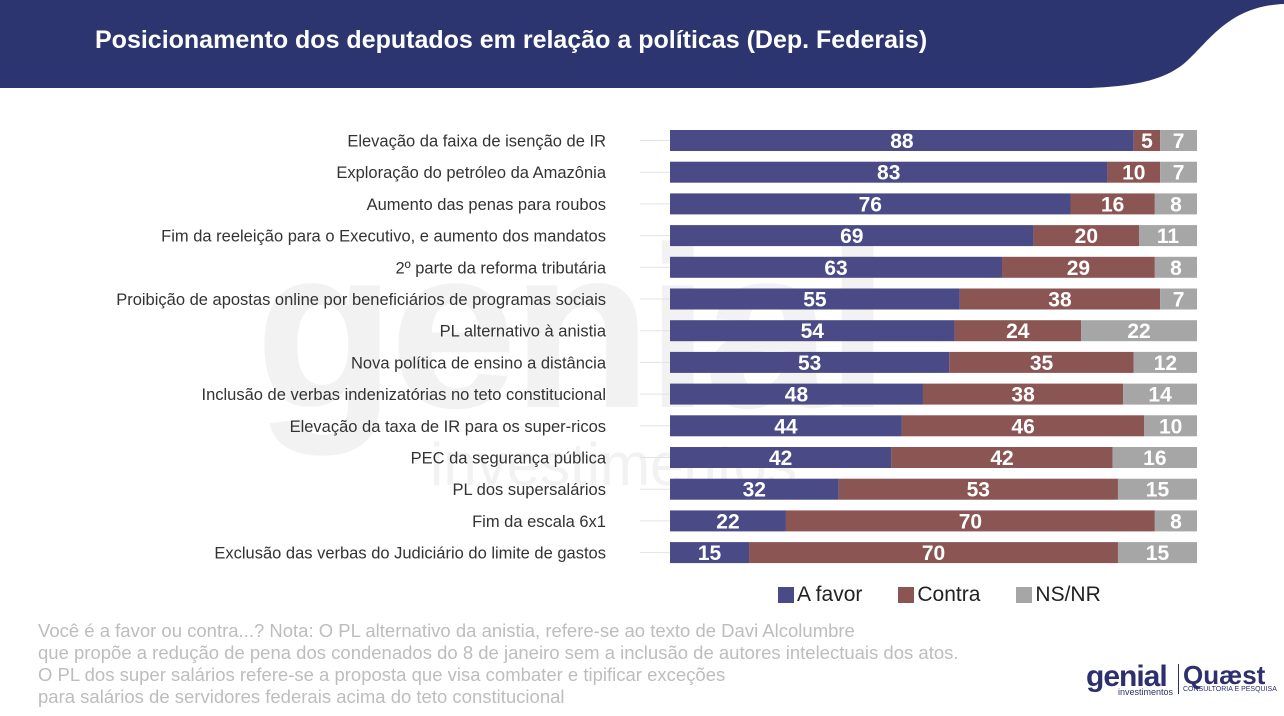 The width and height of the screenshot is (1284, 716). I want to click on category-label: PEC da segurança pública, so click(509, 459).